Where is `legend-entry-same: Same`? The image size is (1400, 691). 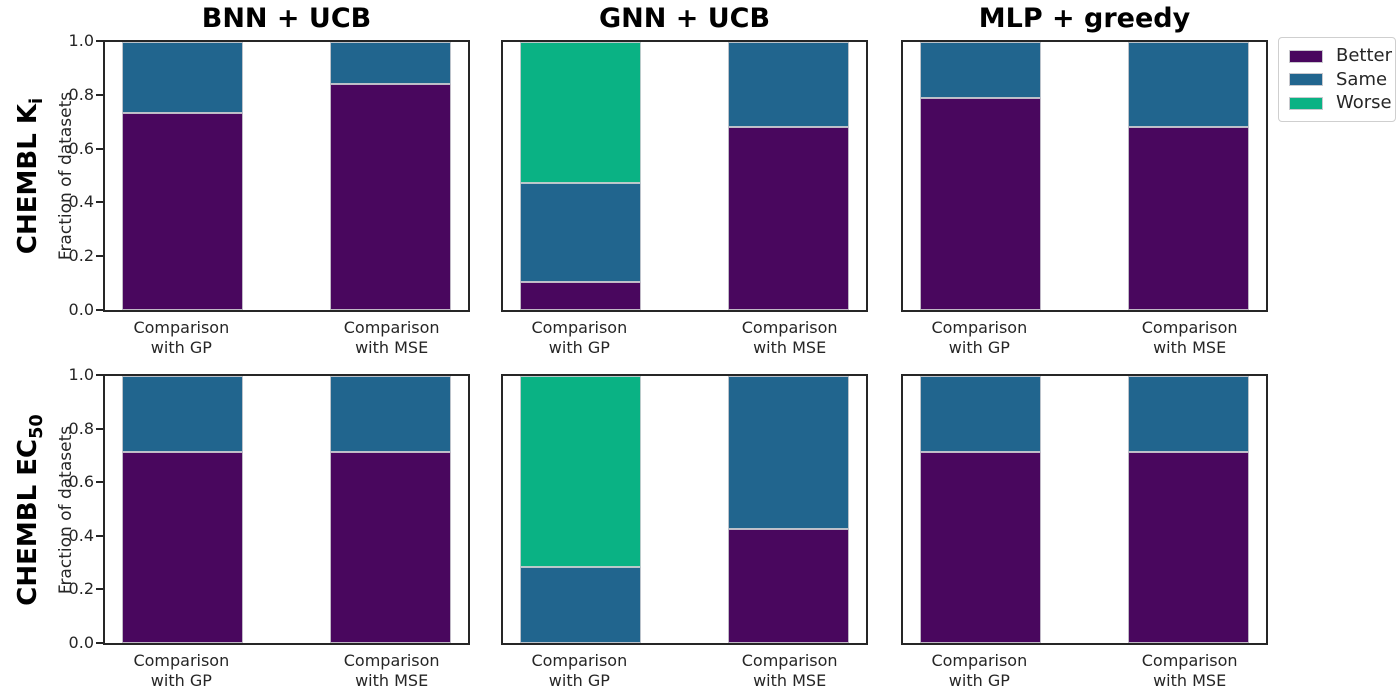
legend-entry-same: Same is located at coordinates (1338, 79).